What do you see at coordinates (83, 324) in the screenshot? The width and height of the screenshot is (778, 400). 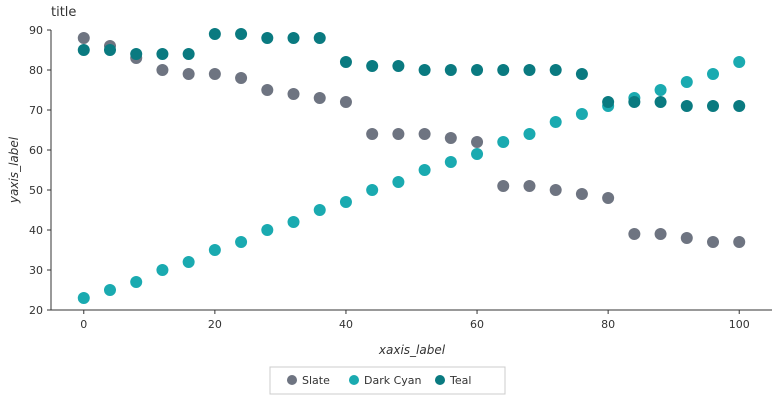 I see `x-tick-label: 0` at bounding box center [83, 324].